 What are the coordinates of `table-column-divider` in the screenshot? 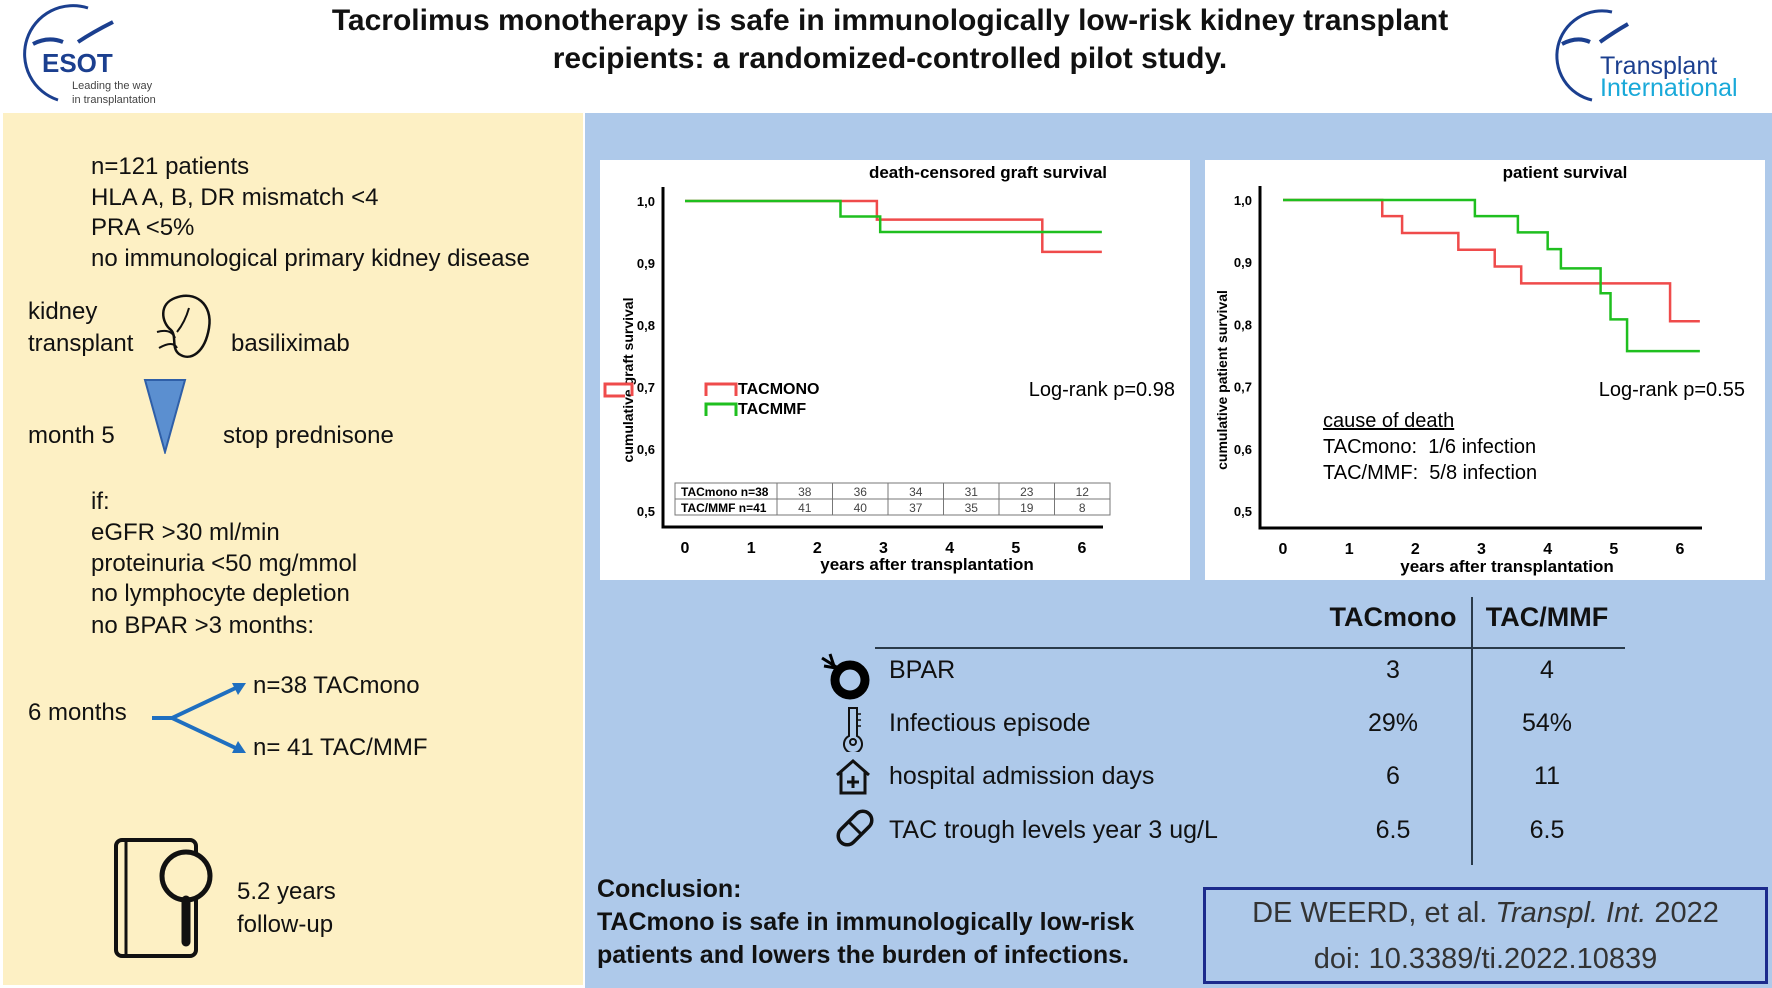 It's located at (1472, 731).